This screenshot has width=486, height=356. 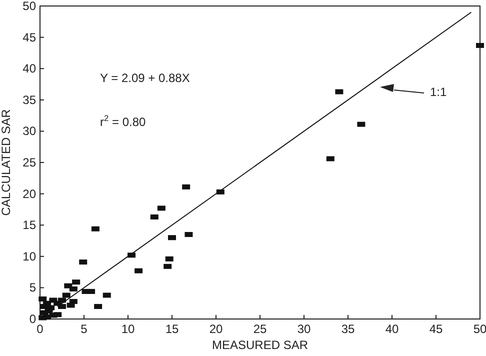 What do you see at coordinates (260, 345) in the screenshot?
I see `x-axis-title: MEASURED SAR` at bounding box center [260, 345].